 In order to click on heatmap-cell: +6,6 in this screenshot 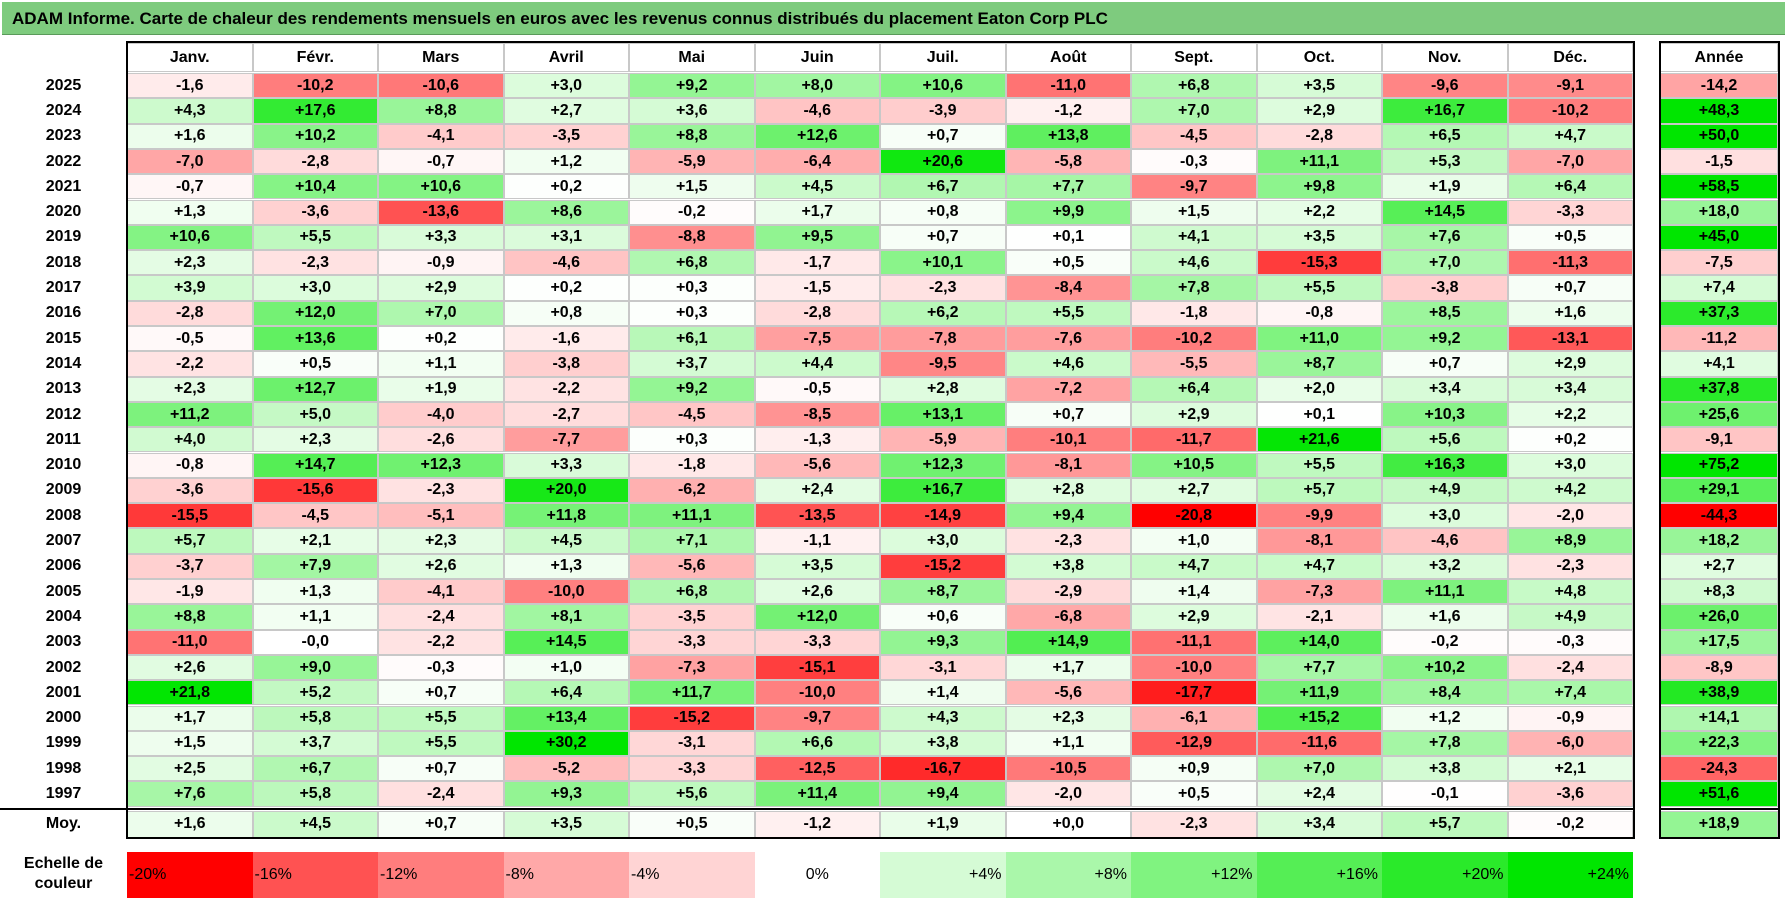, I will do `click(817, 743)`.